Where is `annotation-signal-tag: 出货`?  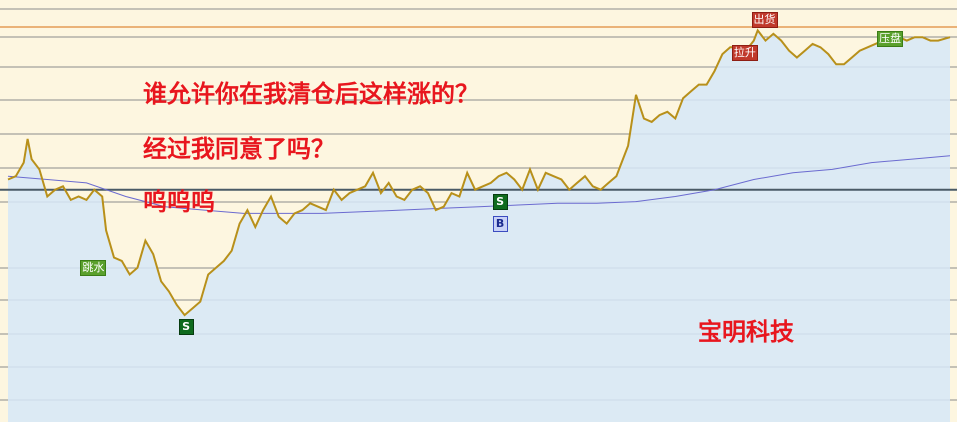 annotation-signal-tag: 出货 is located at coordinates (764, 20).